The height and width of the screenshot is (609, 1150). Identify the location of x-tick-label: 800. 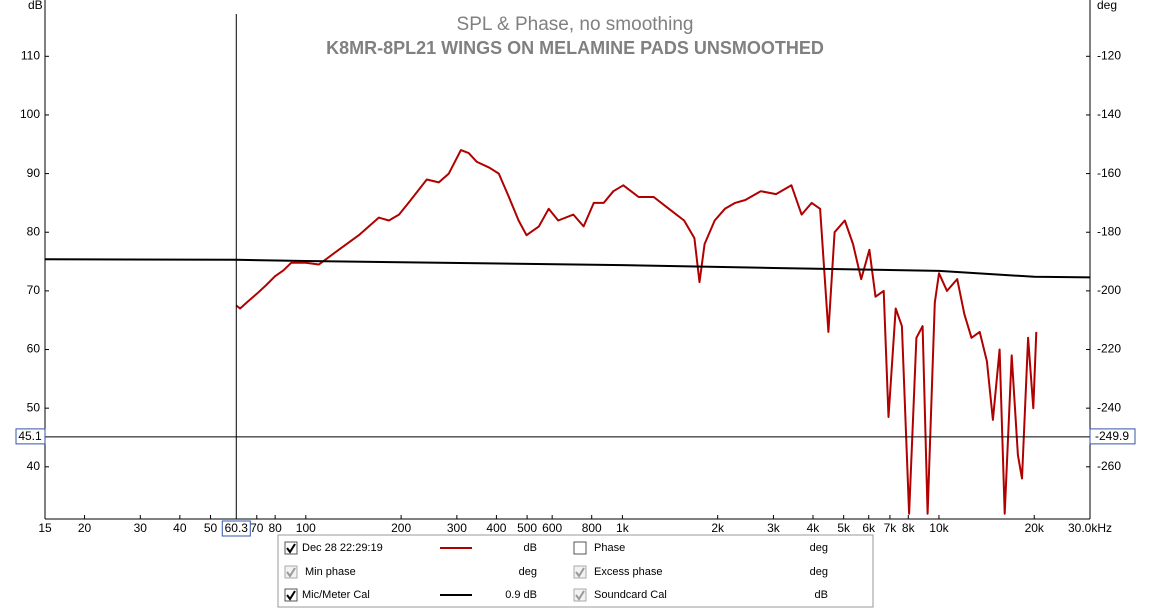
(592, 528).